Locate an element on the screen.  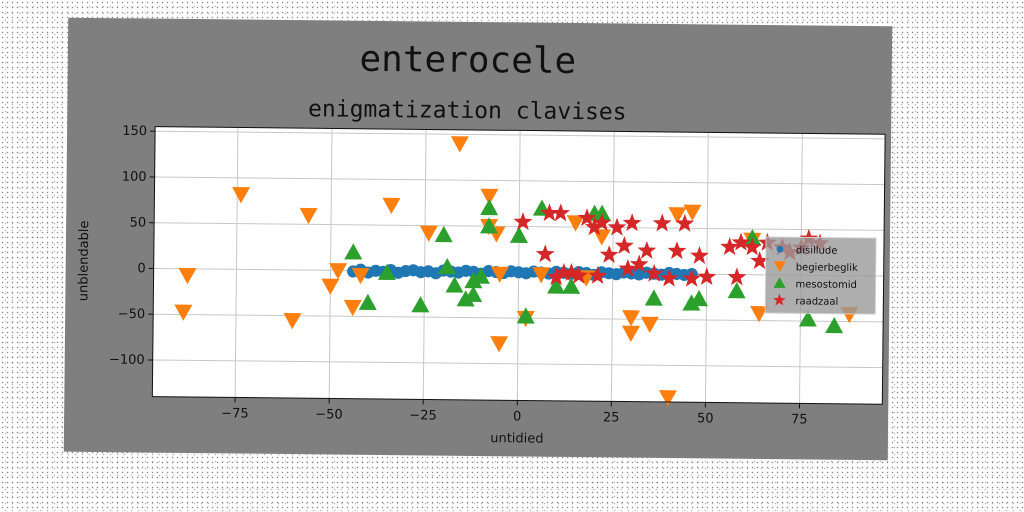
x-tick-label: 75 is located at coordinates (799, 419).